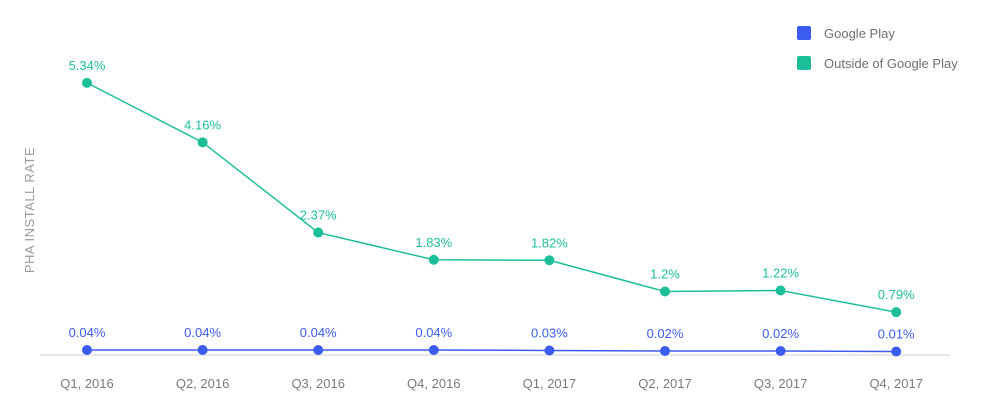  What do you see at coordinates (665, 383) in the screenshot?
I see `x-tick-label: Q2, 2017` at bounding box center [665, 383].